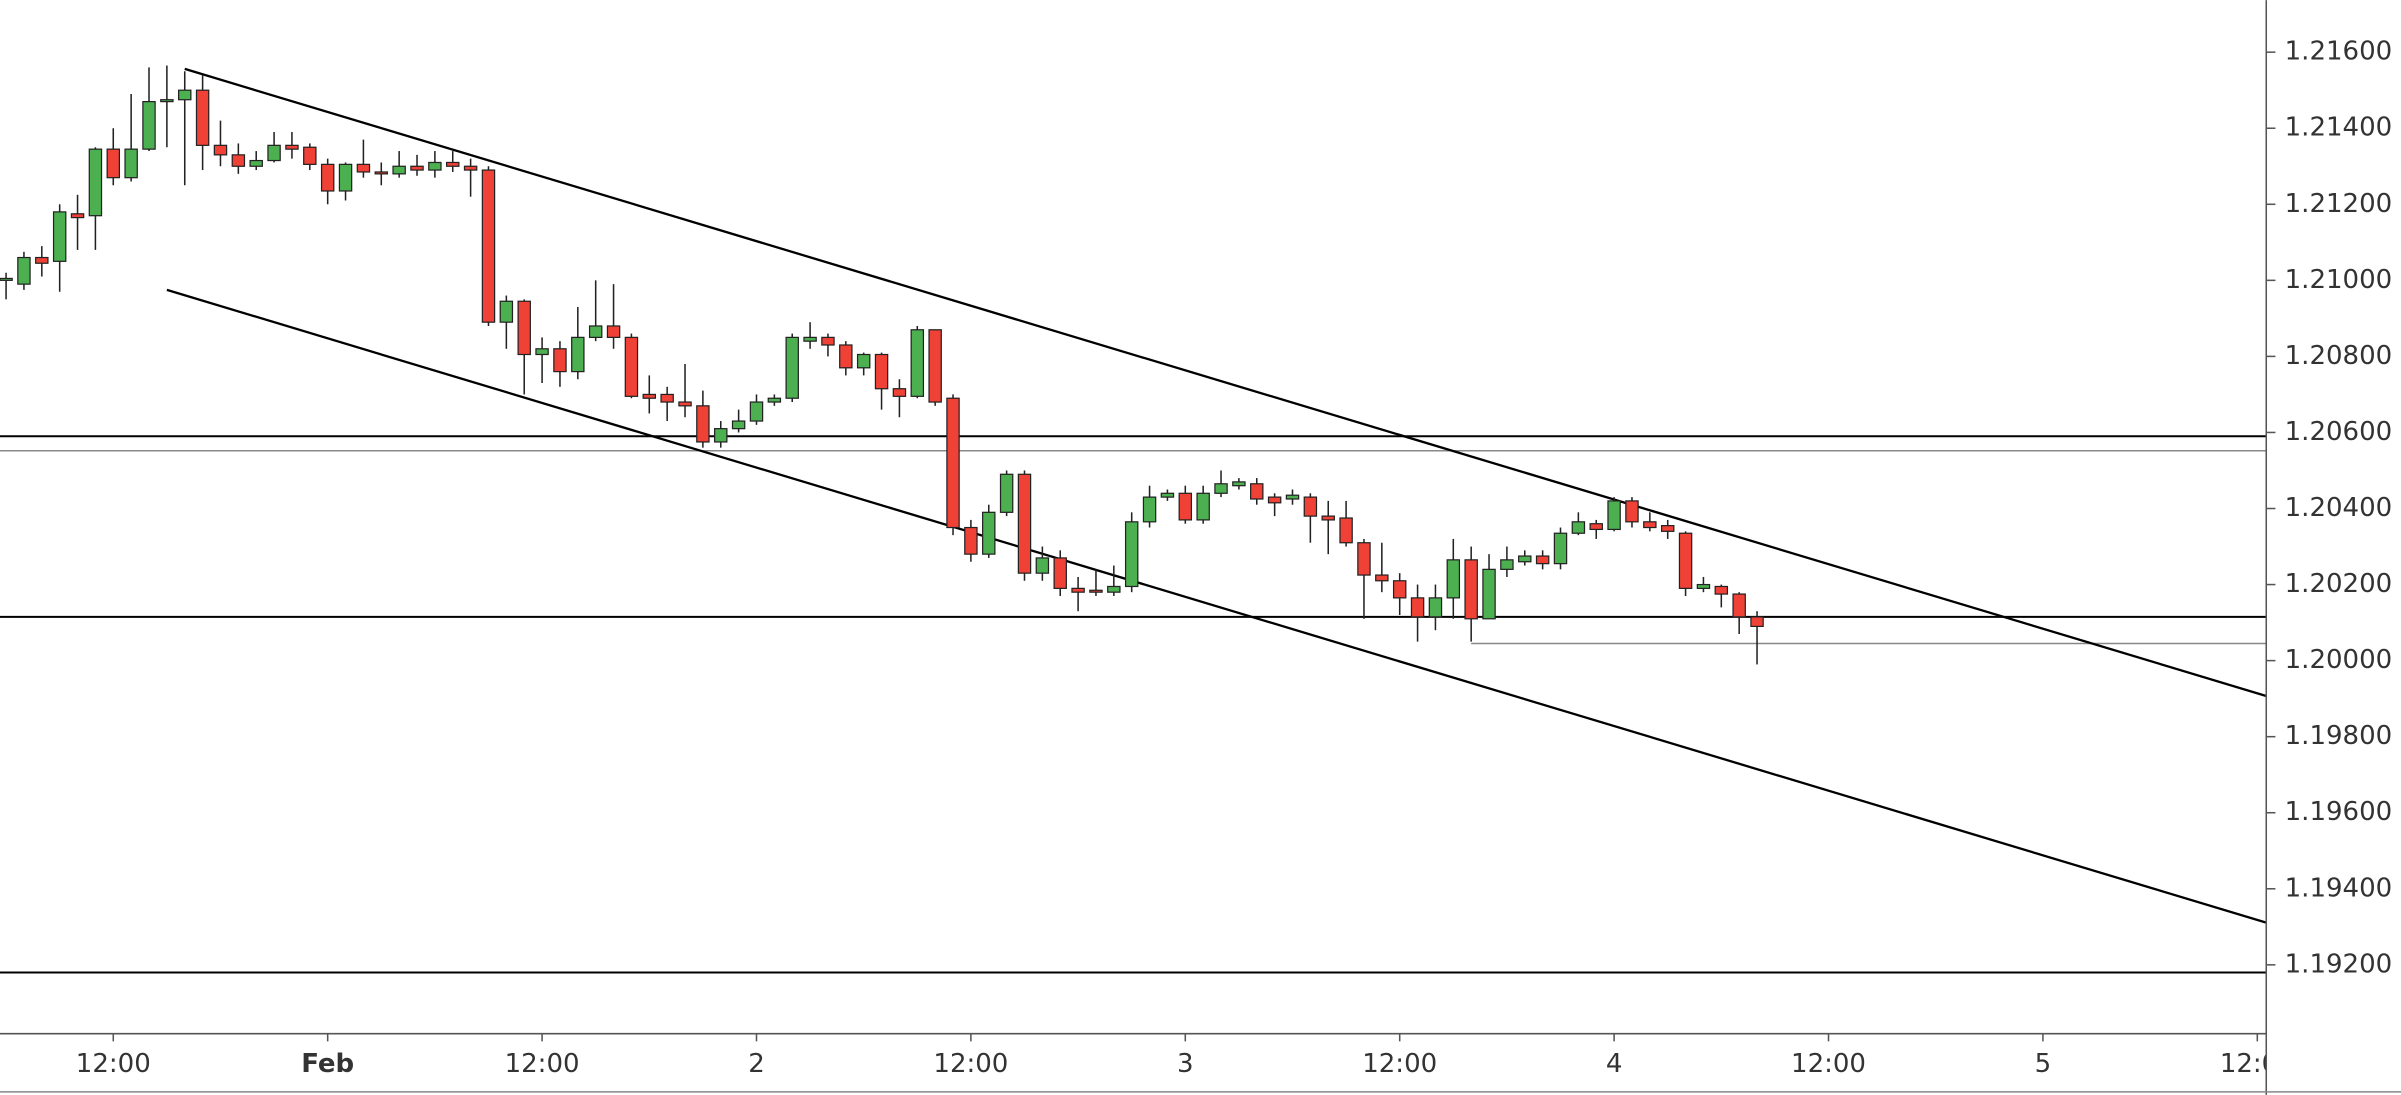  What do you see at coordinates (1185, 1056) in the screenshot?
I see `x-axis: 12:00 Feb 12:00 2 12:00 3 12:00 4 12:00 5 12:00` at bounding box center [1185, 1056].